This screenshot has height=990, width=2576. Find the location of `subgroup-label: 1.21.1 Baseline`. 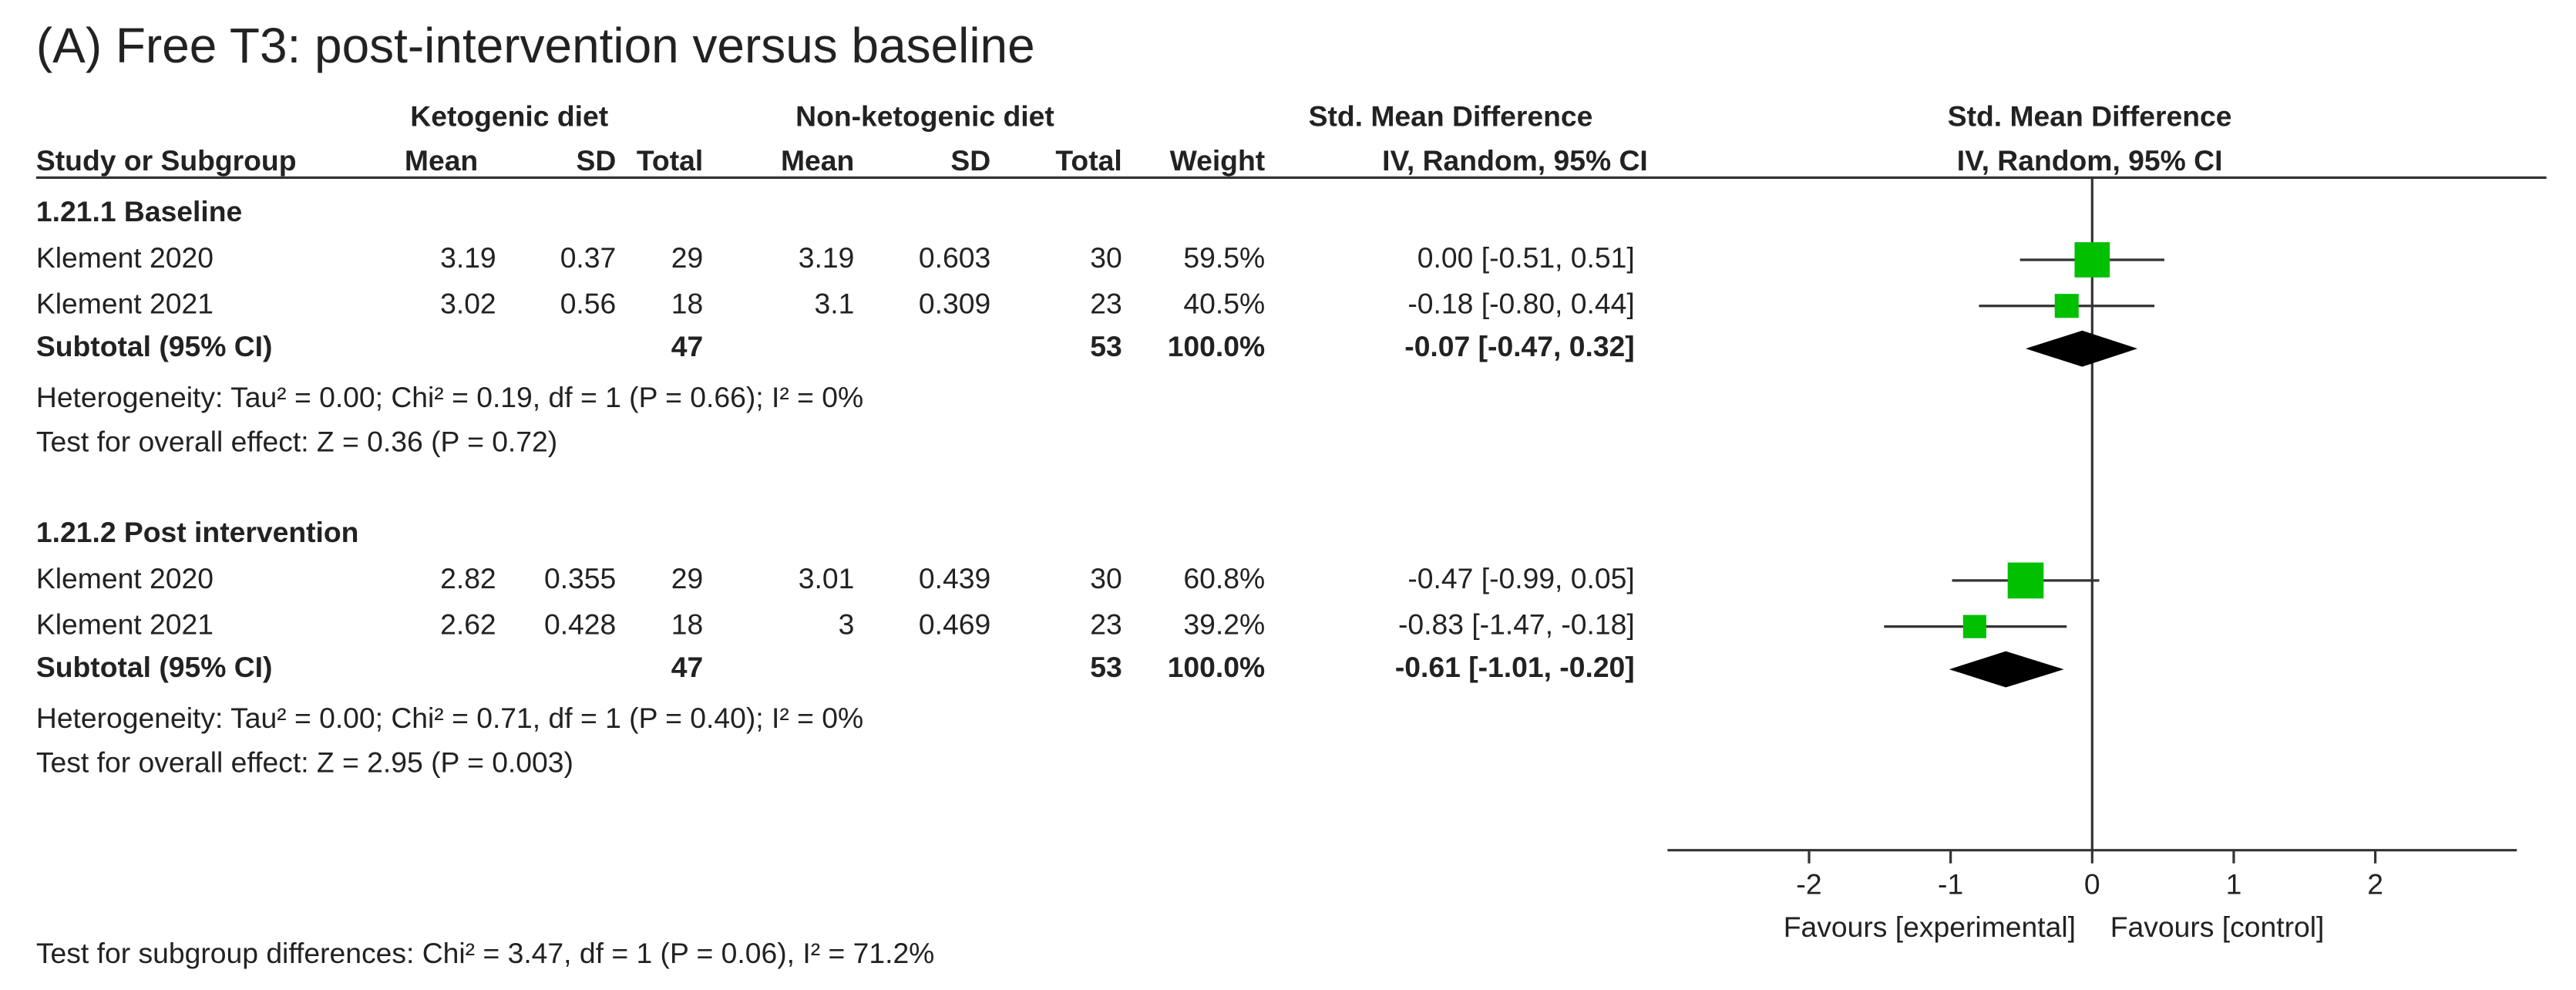

subgroup-label: 1.21.1 Baseline is located at coordinates (139, 211).